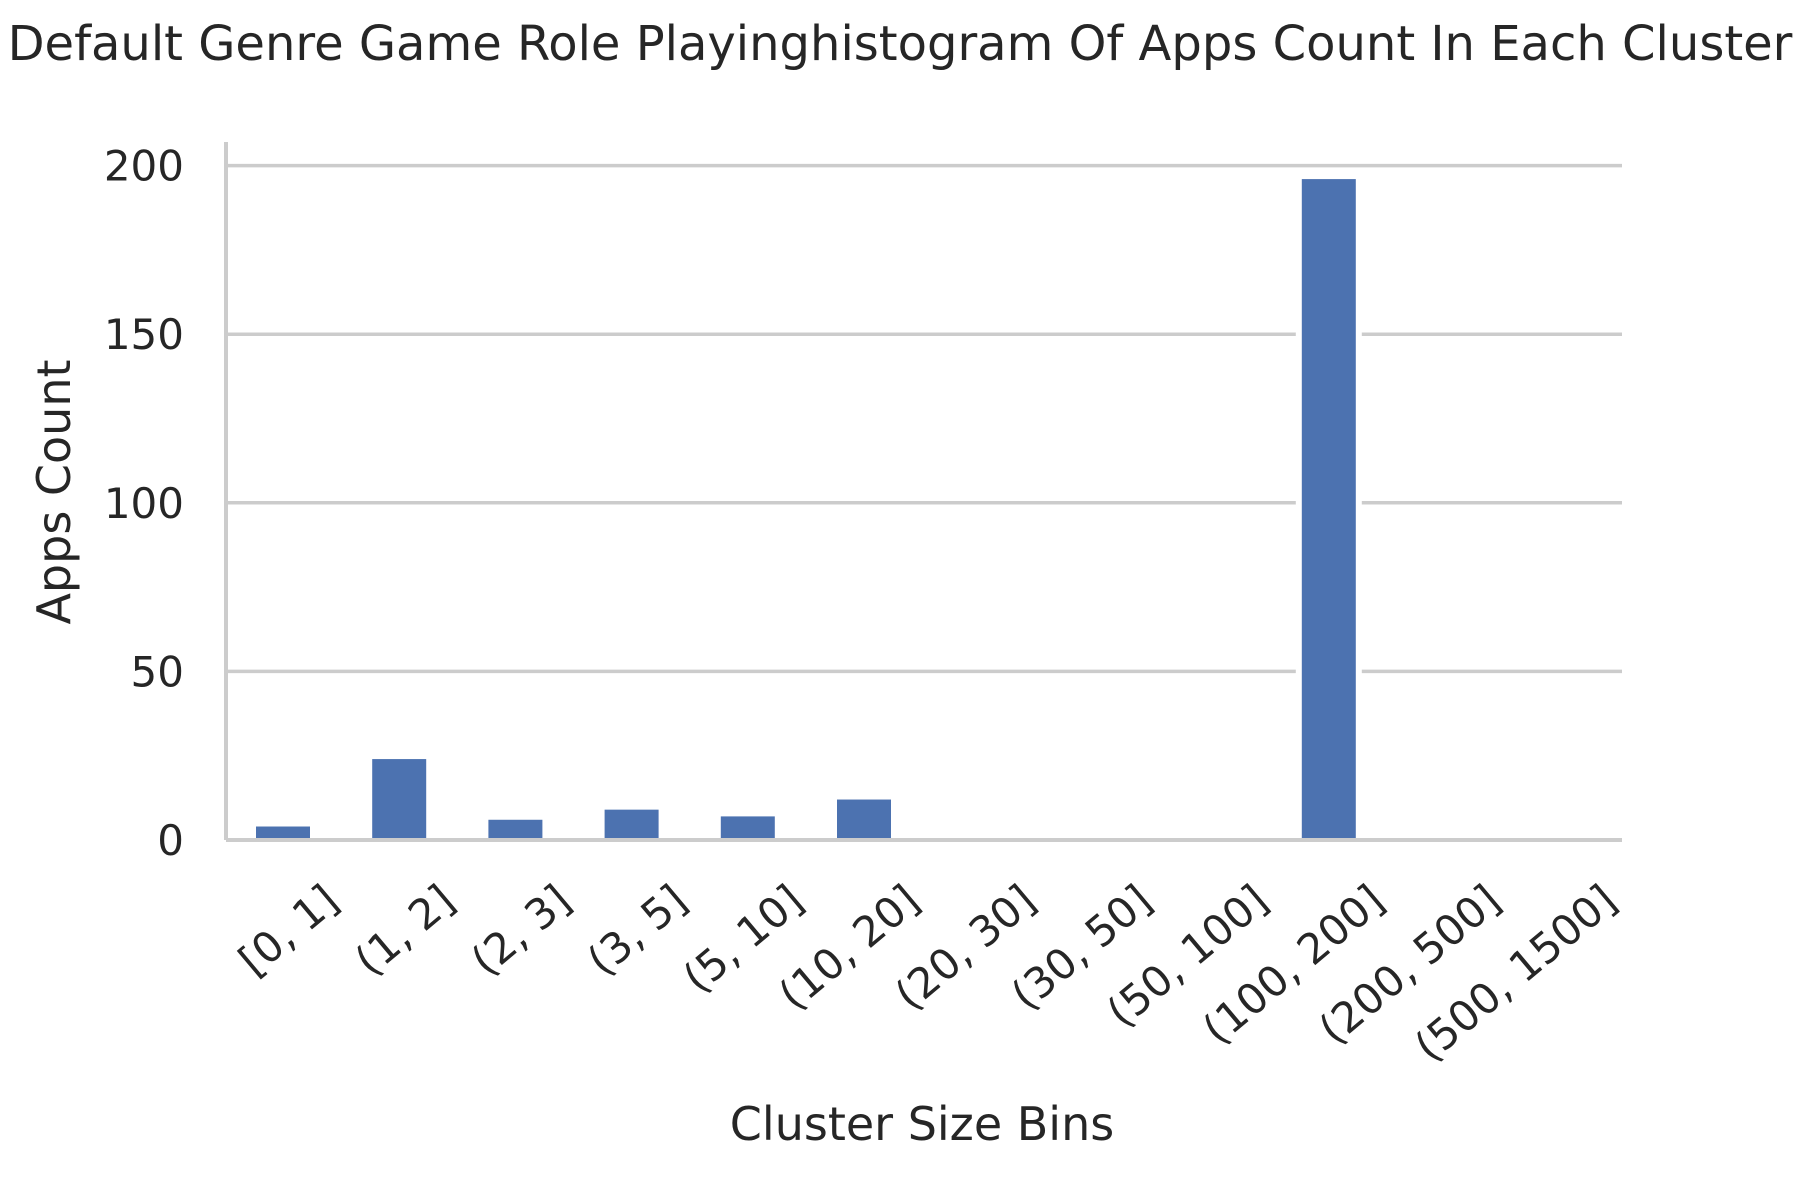 Image resolution: width=1800 pixels, height=1200 pixels. I want to click on y-tick-label: 200, so click(144, 166).